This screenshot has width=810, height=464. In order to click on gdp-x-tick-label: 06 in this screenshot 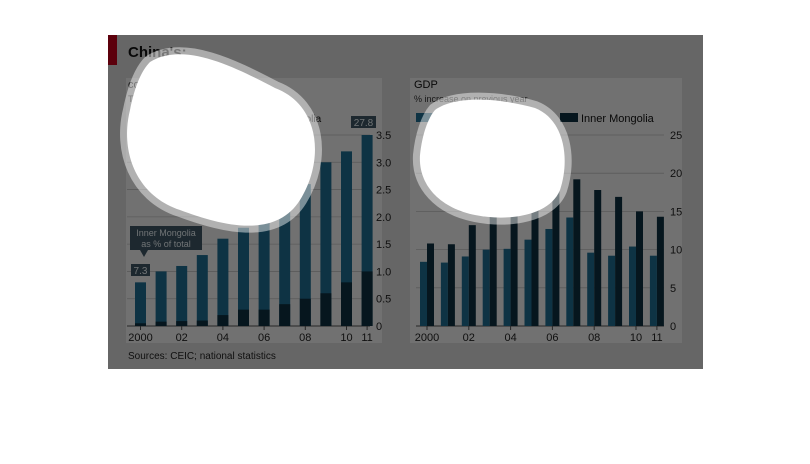, I will do `click(552, 338)`.